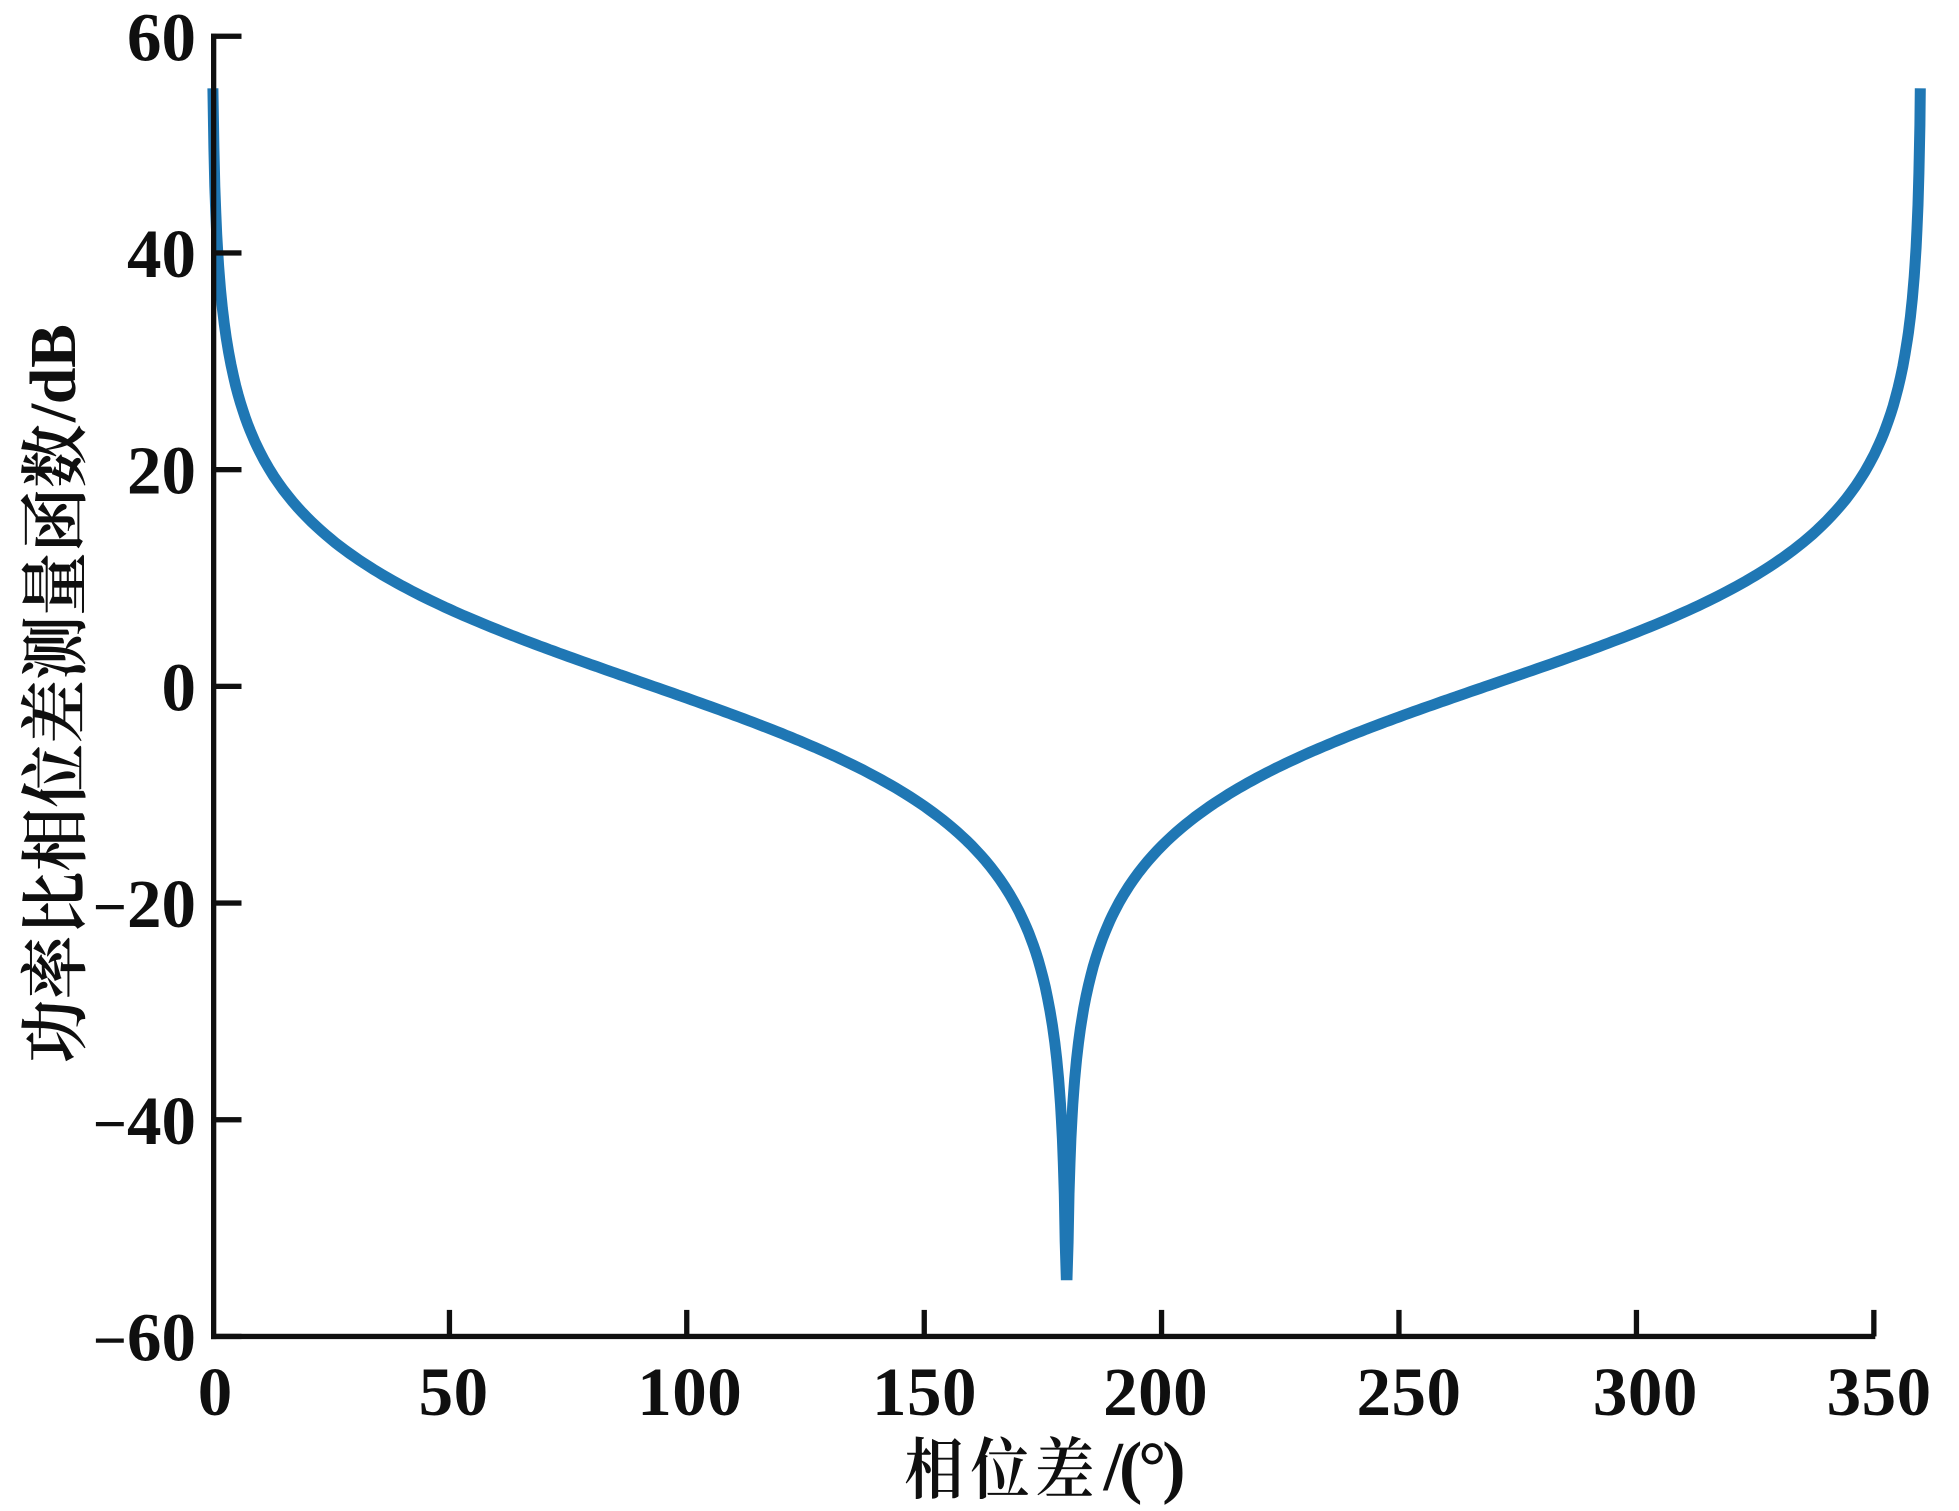 The image size is (1959, 1511). What do you see at coordinates (454, 1392) in the screenshot?
I see `svg-text: 50` at bounding box center [454, 1392].